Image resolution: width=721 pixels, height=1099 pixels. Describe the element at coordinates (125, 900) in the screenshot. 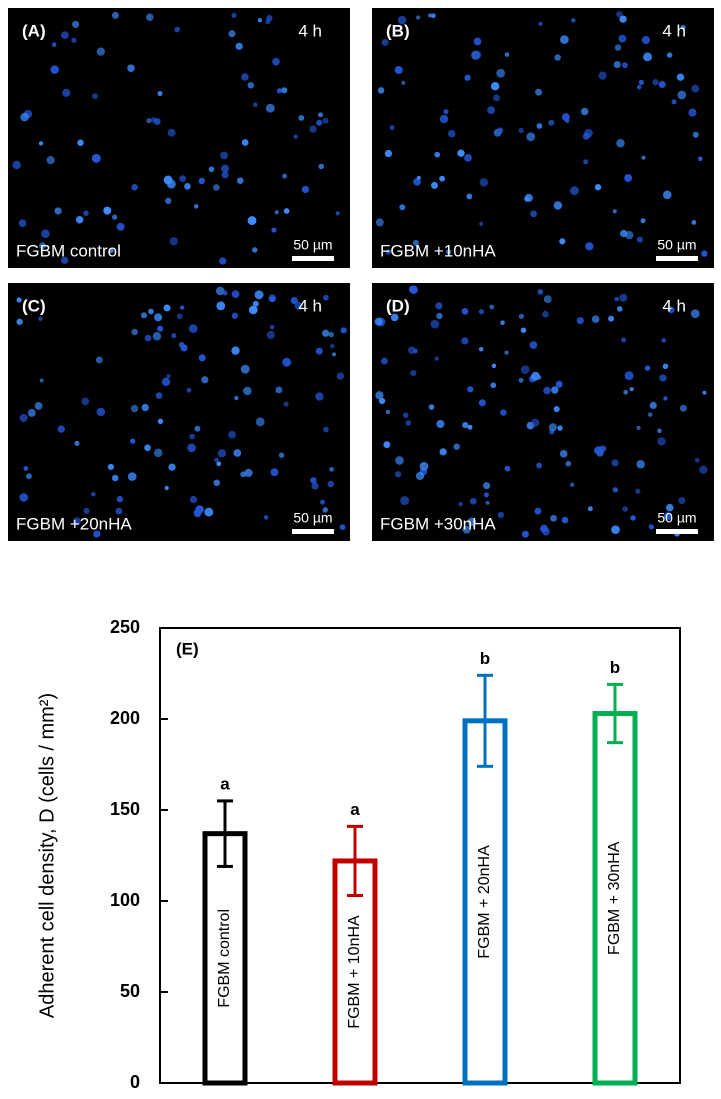

I see `y-tick-label: 100` at that location.